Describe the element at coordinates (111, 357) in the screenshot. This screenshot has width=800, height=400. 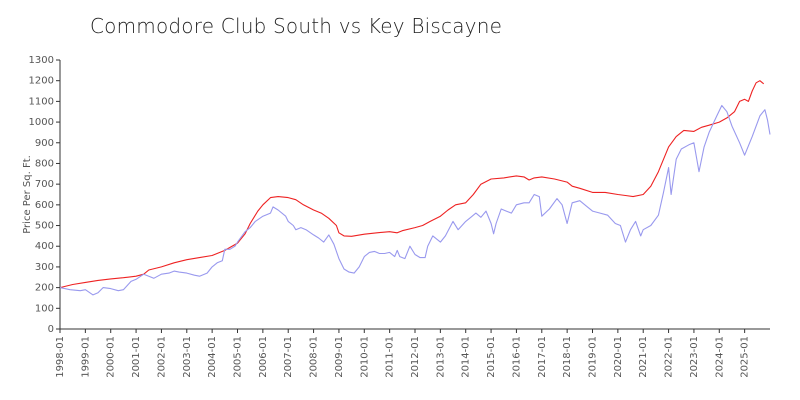
I see `x-tick-label: 2000-01` at that location.